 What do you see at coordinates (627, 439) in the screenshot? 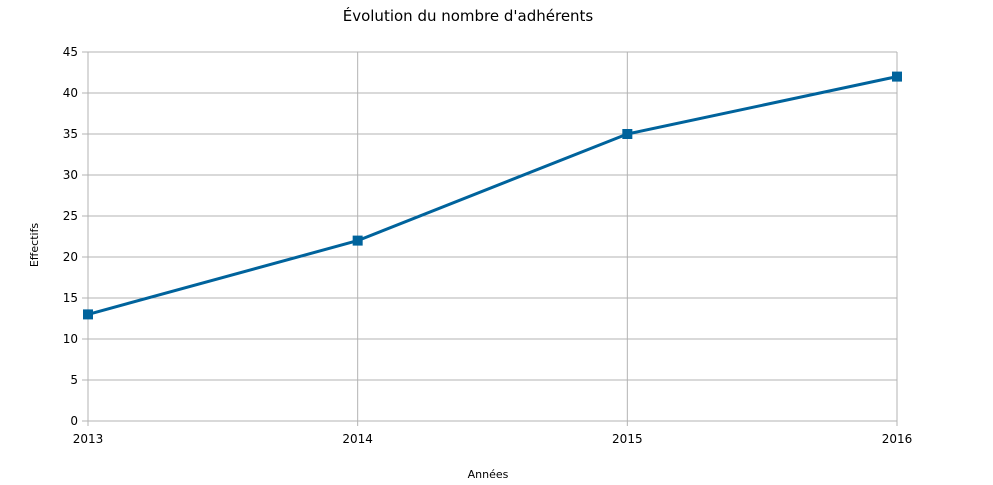
I see `x-tick-label: 2015` at bounding box center [627, 439].